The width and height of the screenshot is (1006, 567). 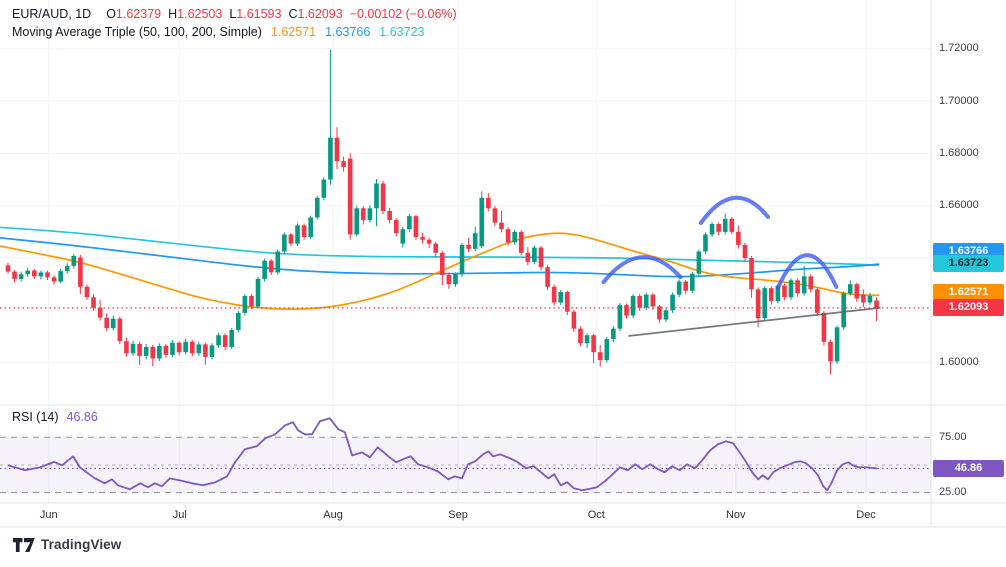 What do you see at coordinates (959, 100) in the screenshot?
I see `price-axis-label: 1.70000` at bounding box center [959, 100].